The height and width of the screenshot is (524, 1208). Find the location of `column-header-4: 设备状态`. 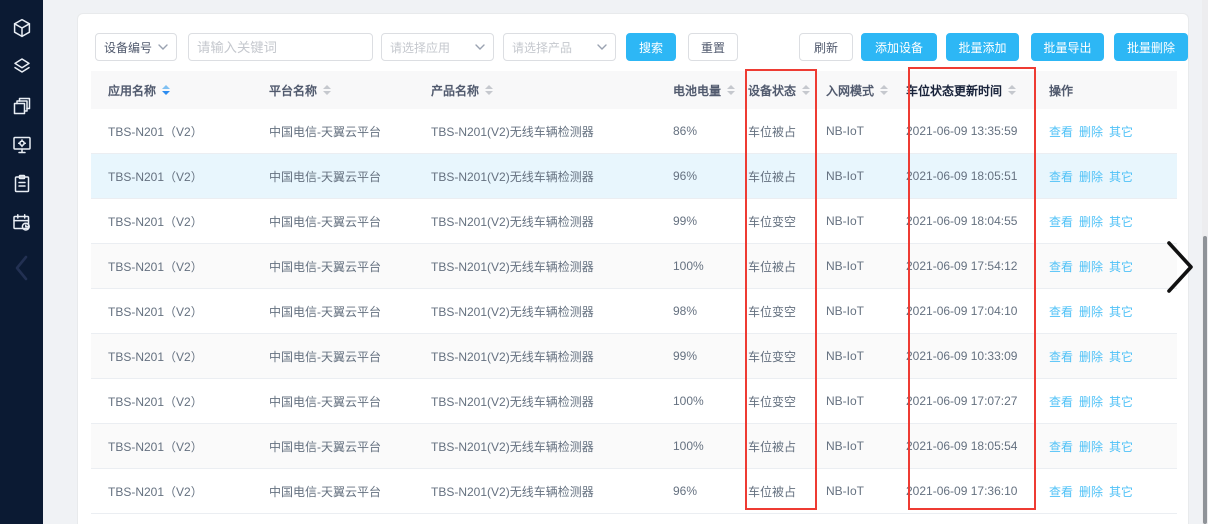

column-header-4: 设备状态 is located at coordinates (787, 90).